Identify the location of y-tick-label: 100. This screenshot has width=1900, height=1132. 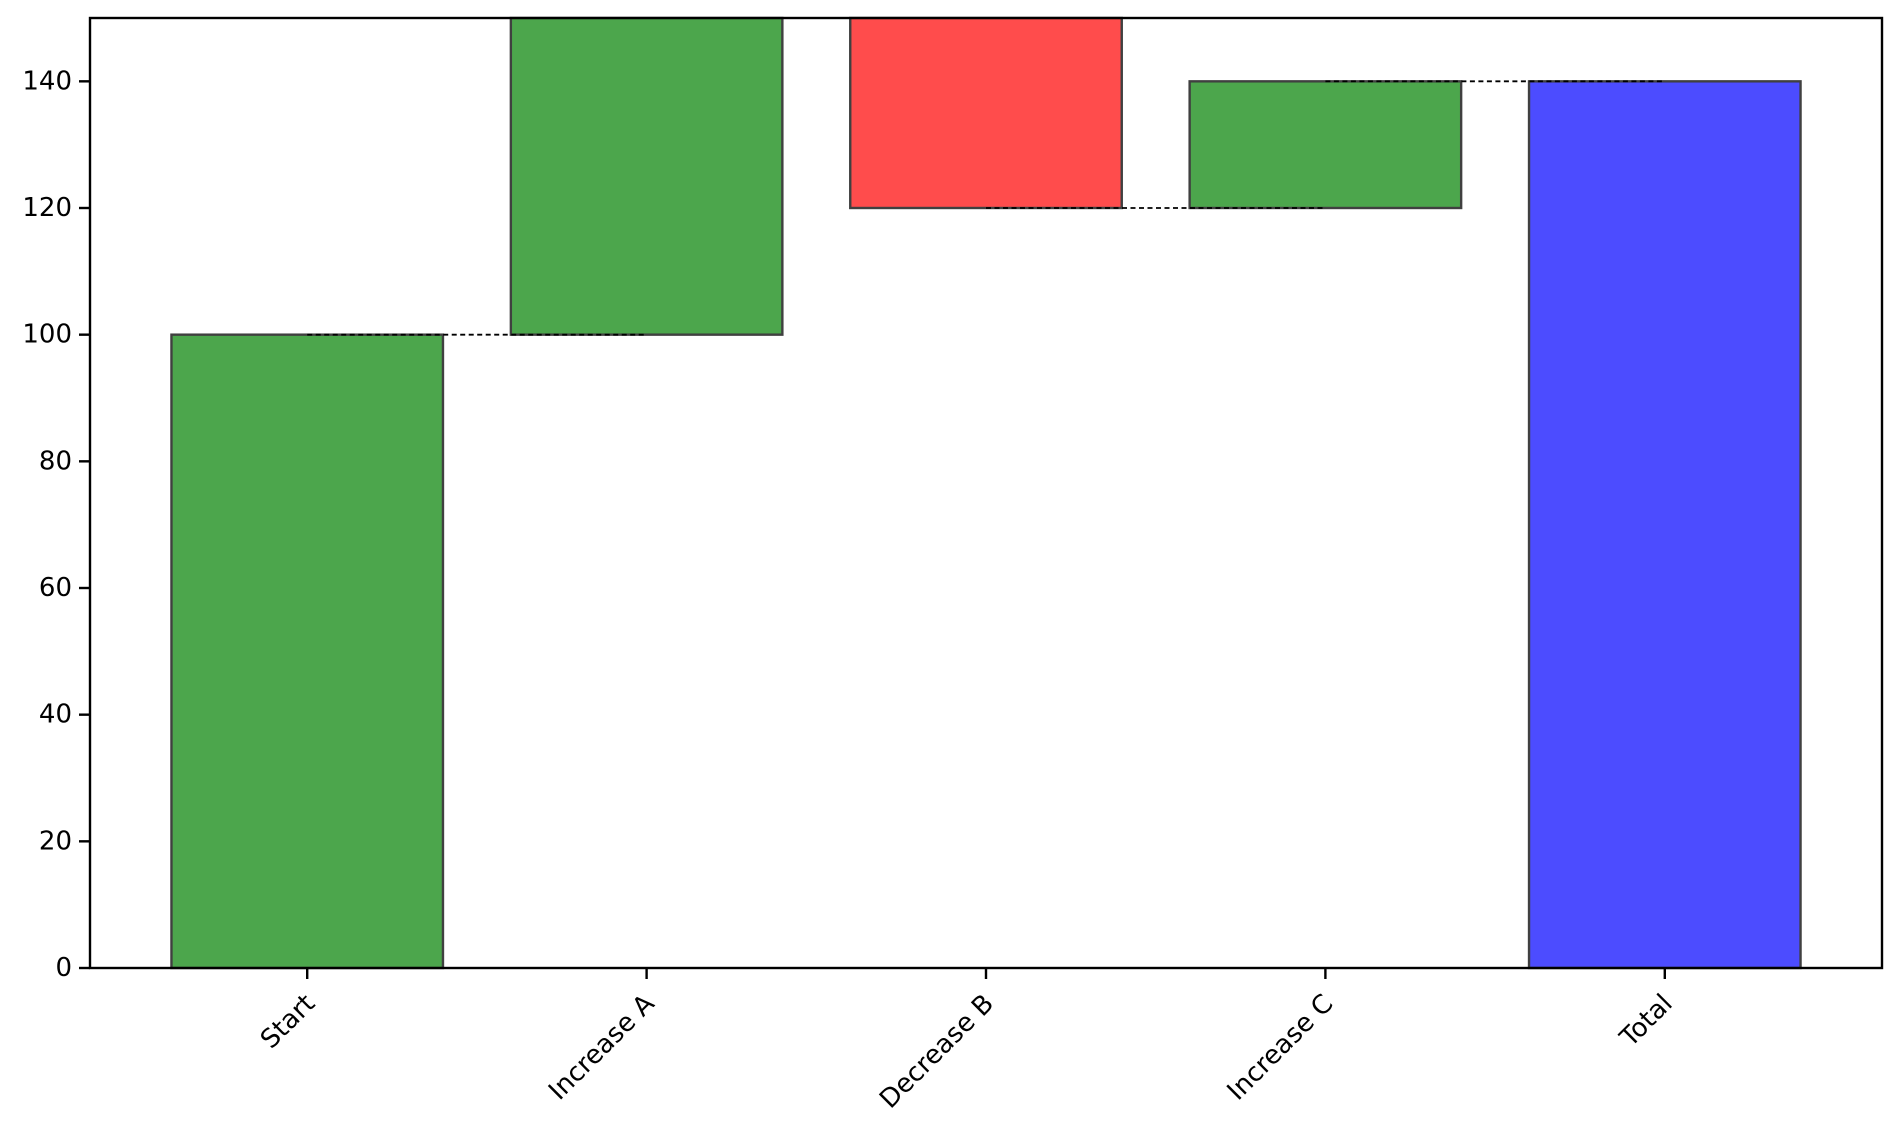
(47, 335).